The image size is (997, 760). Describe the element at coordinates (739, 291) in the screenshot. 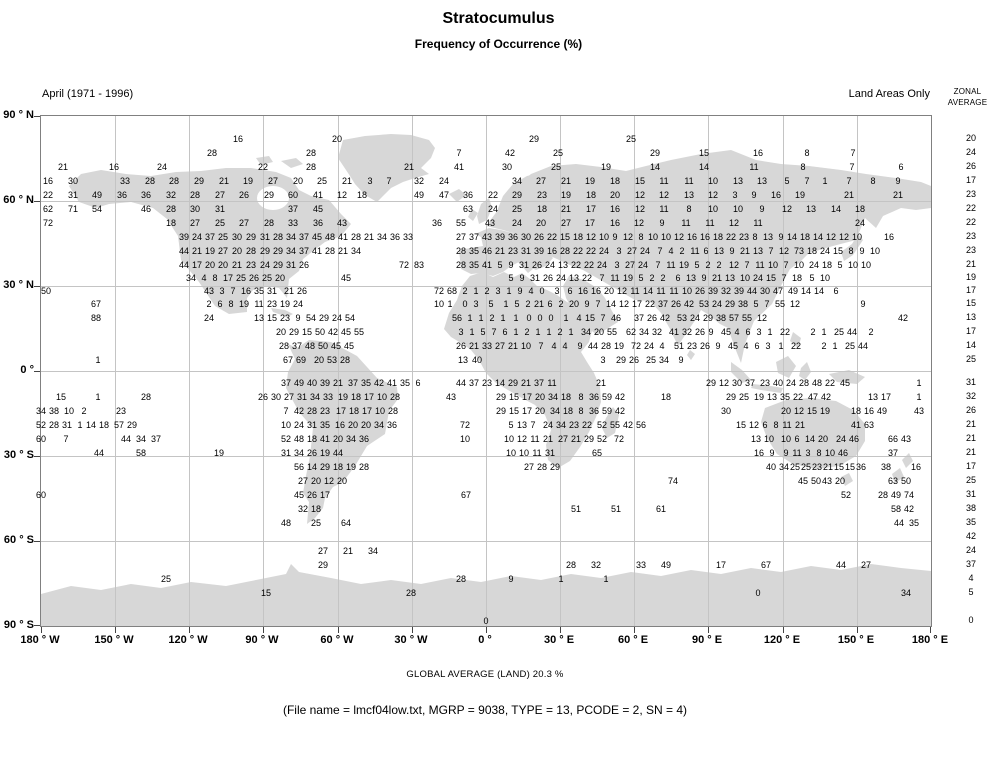

I see `grid-value: 39` at that location.